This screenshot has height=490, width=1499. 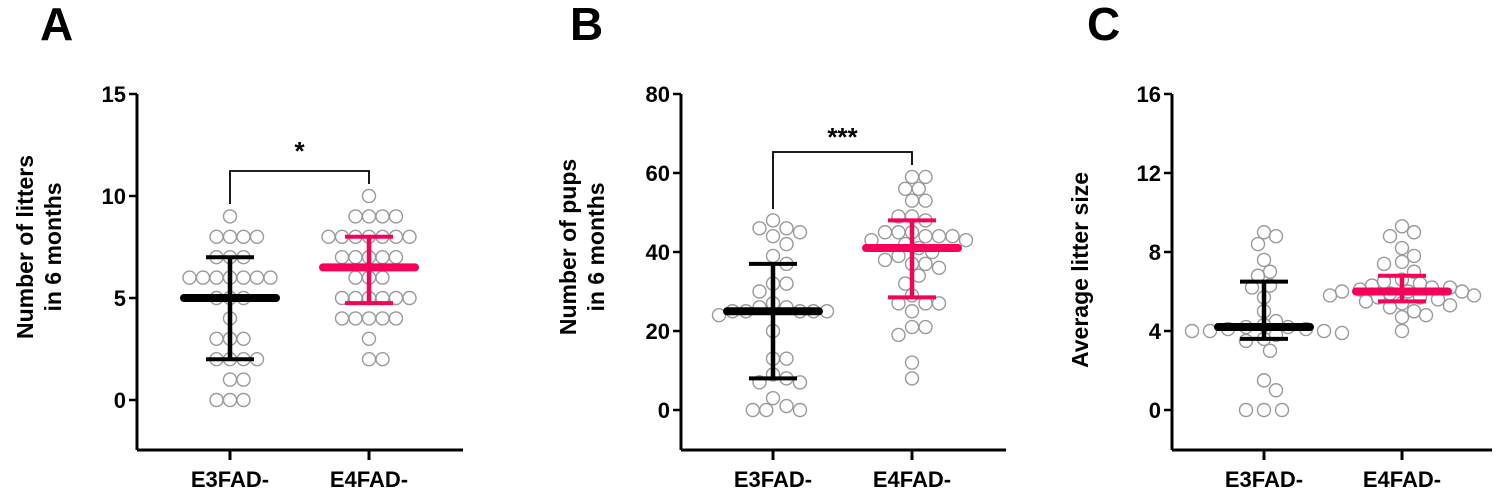 What do you see at coordinates (1333, 318) in the screenshot?
I see `data-points-c` at bounding box center [1333, 318].